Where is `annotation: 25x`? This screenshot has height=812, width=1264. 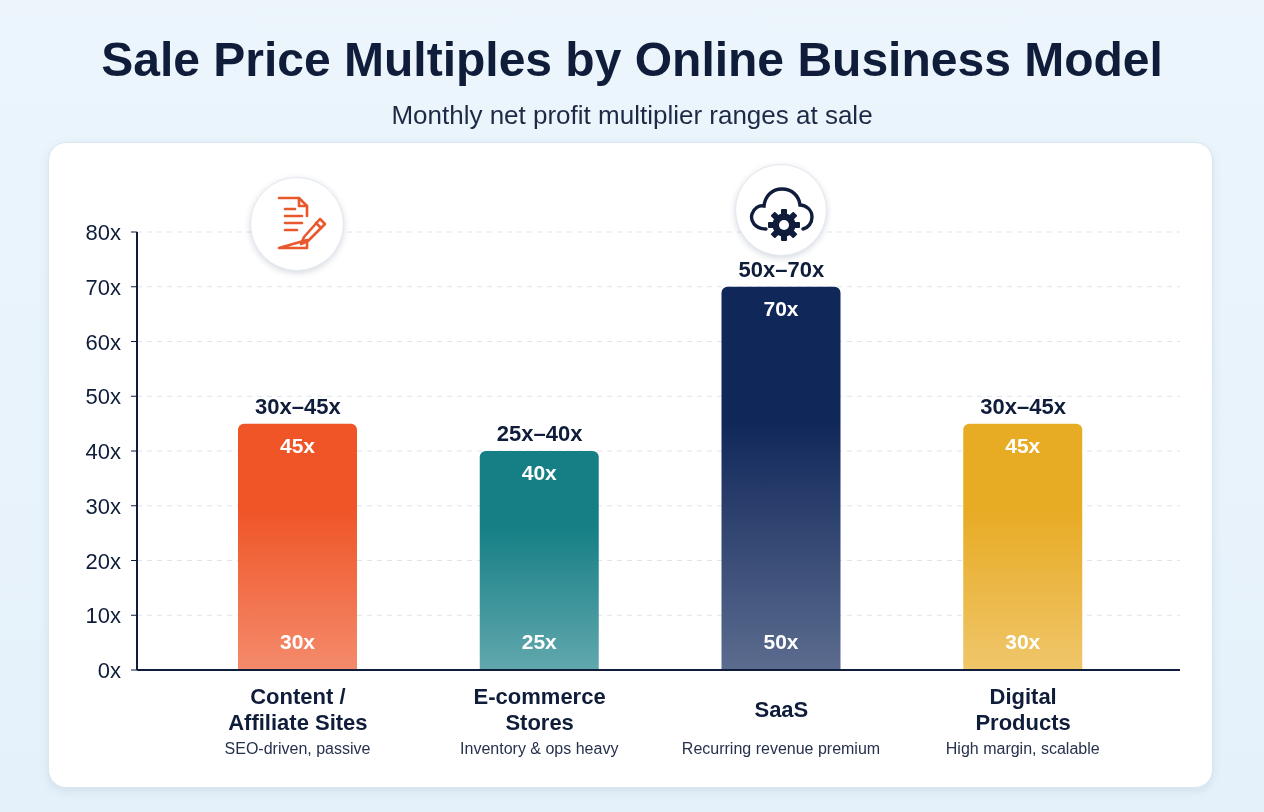 annotation: 25x is located at coordinates (539, 641).